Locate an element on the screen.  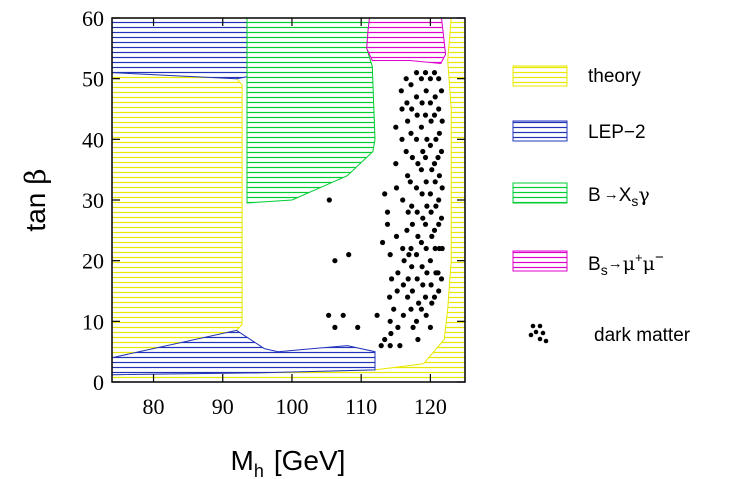
y-tick-label: 10 is located at coordinates (93, 321).